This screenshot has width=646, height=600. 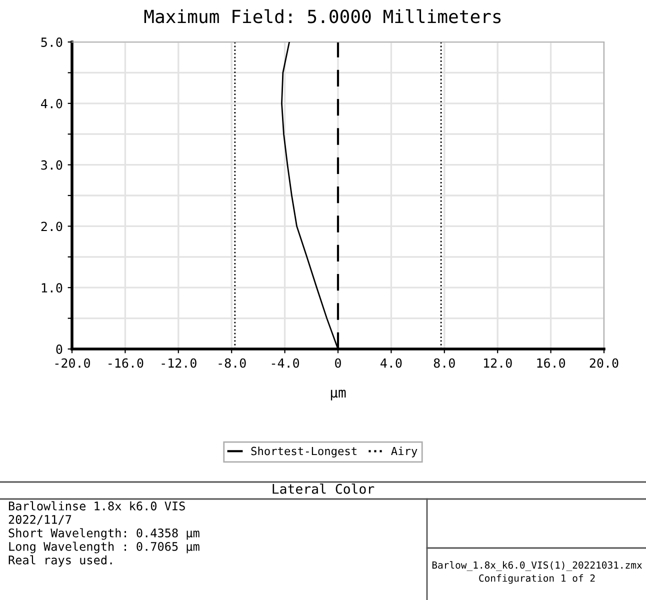 What do you see at coordinates (51, 165) in the screenshot?
I see `y-tick-label: 3.0` at bounding box center [51, 165].